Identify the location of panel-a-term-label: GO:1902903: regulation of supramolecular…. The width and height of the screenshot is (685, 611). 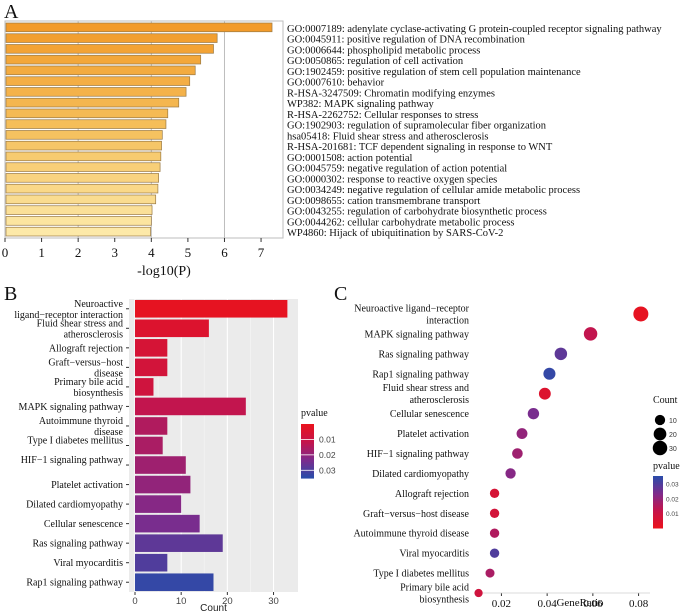
(417, 126).